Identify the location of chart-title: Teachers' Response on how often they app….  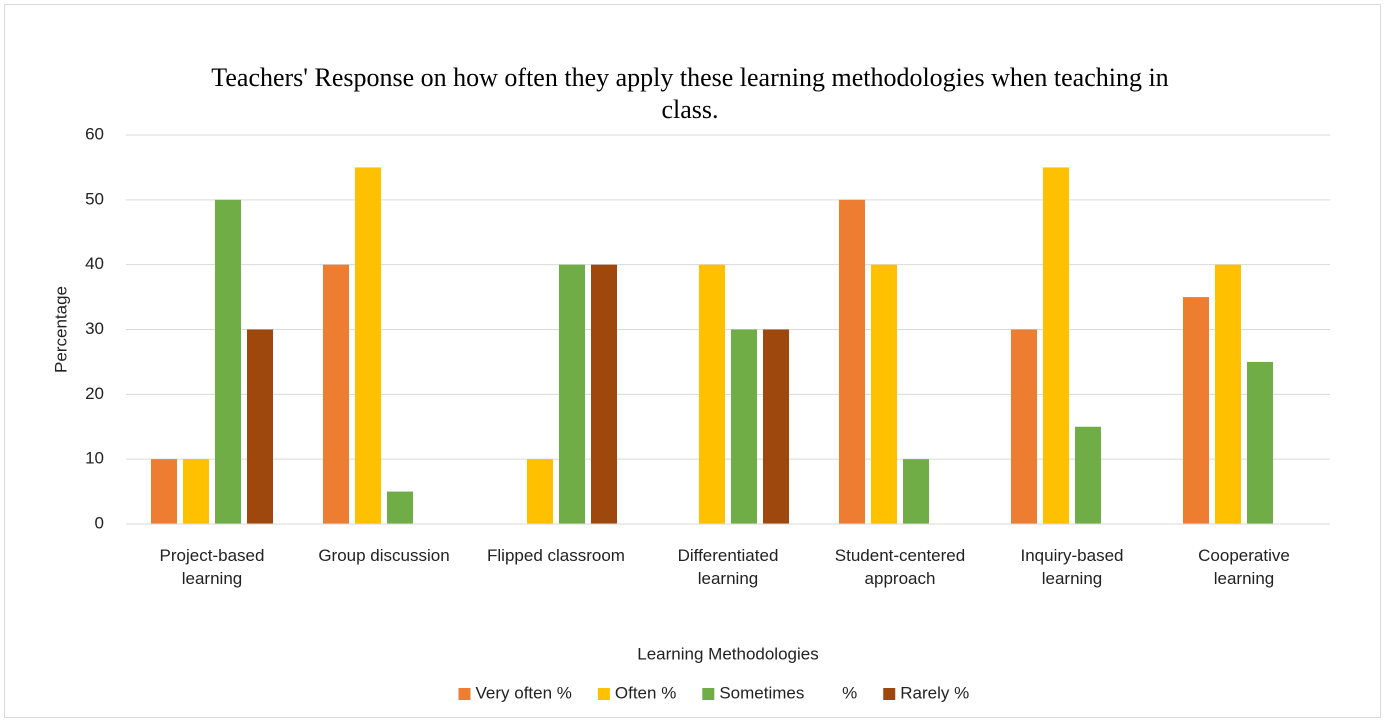
(690, 93).